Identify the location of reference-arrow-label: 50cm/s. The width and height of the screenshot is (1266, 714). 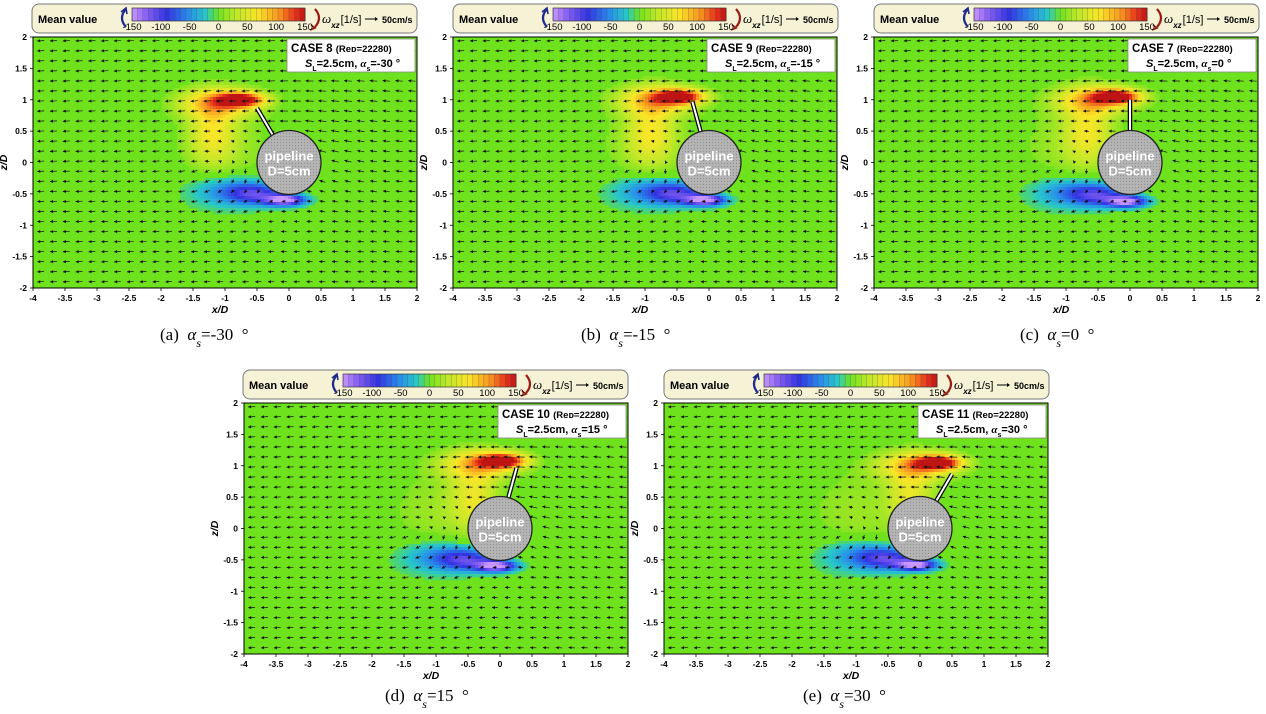
(818, 20).